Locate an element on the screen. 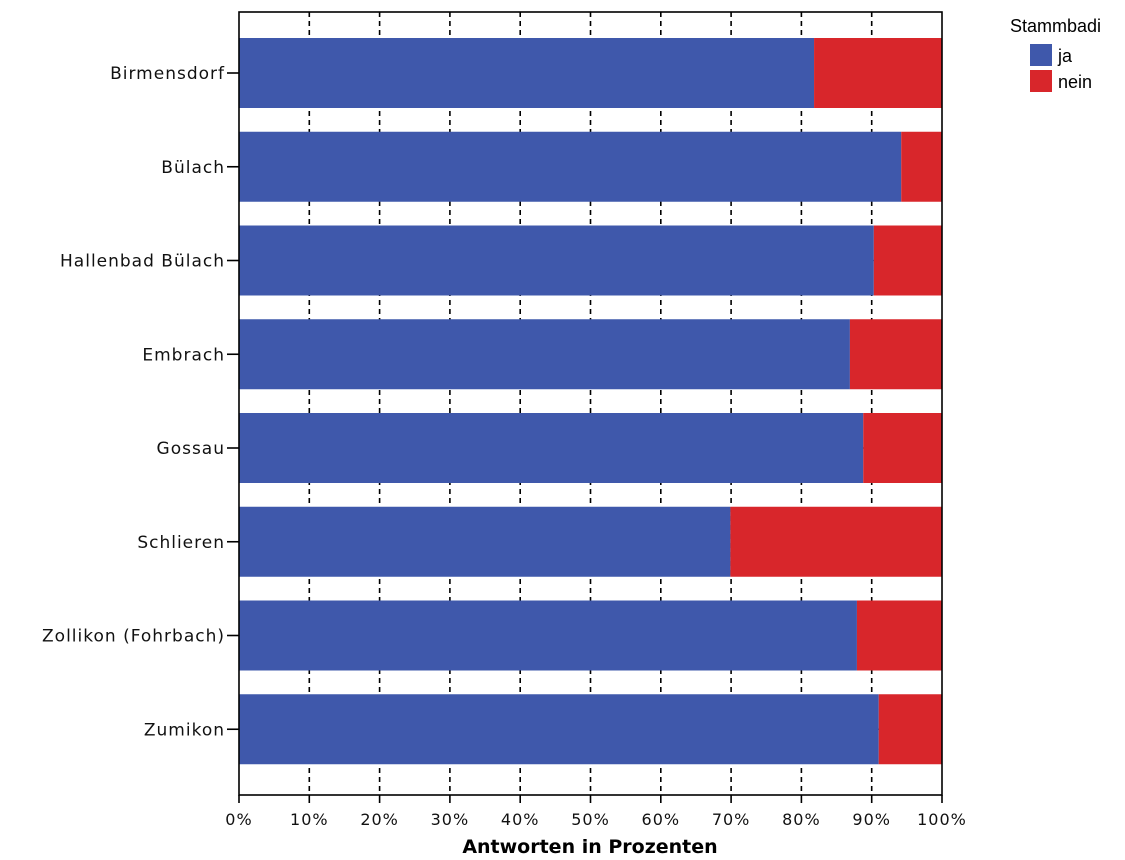 The height and width of the screenshot is (860, 1125). x-tick-label: 0% is located at coordinates (238, 819).